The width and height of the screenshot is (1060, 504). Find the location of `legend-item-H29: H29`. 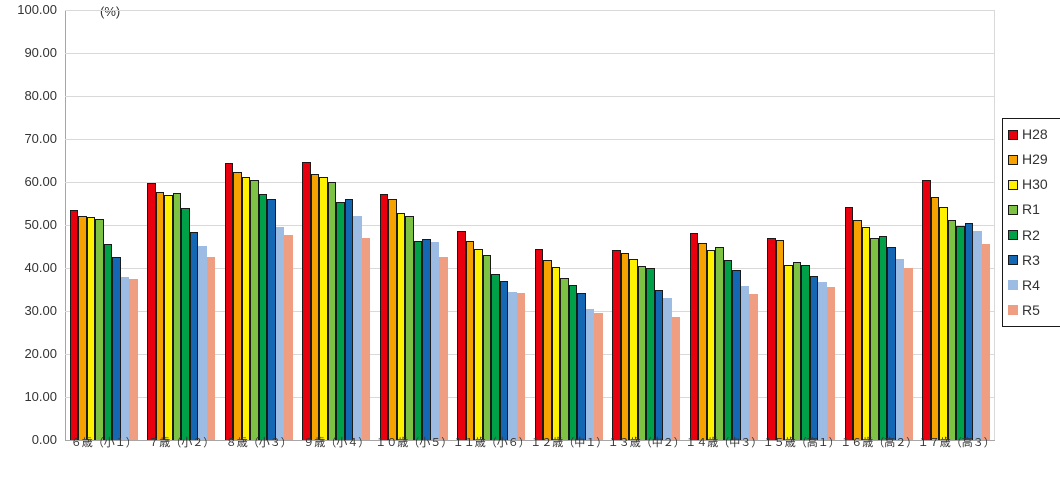

legend-item-H29: H29 is located at coordinates (1034, 159).